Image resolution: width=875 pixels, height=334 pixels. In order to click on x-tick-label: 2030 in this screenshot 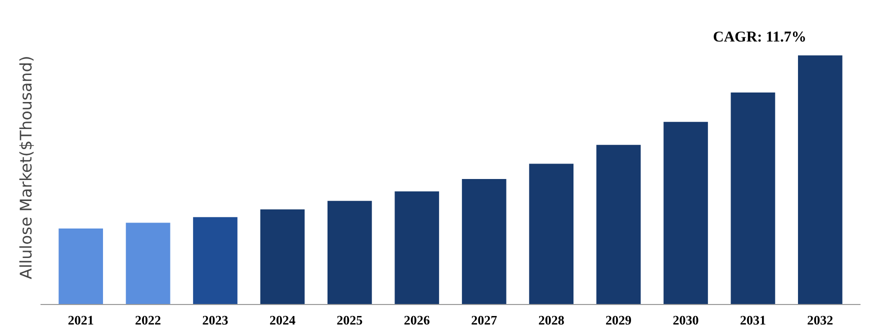, I will do `click(685, 320)`.